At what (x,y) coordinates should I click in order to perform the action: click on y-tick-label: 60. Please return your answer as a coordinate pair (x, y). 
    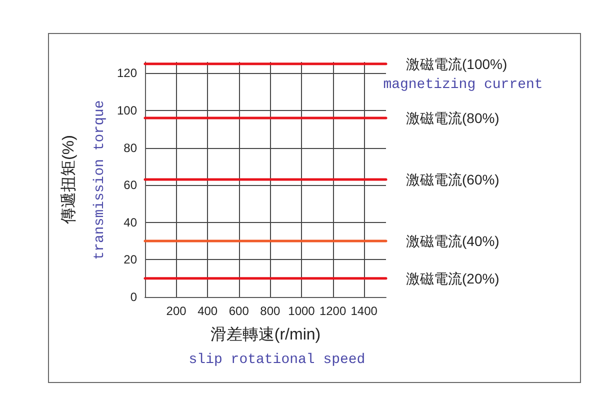
    Looking at the image, I should click on (131, 185).